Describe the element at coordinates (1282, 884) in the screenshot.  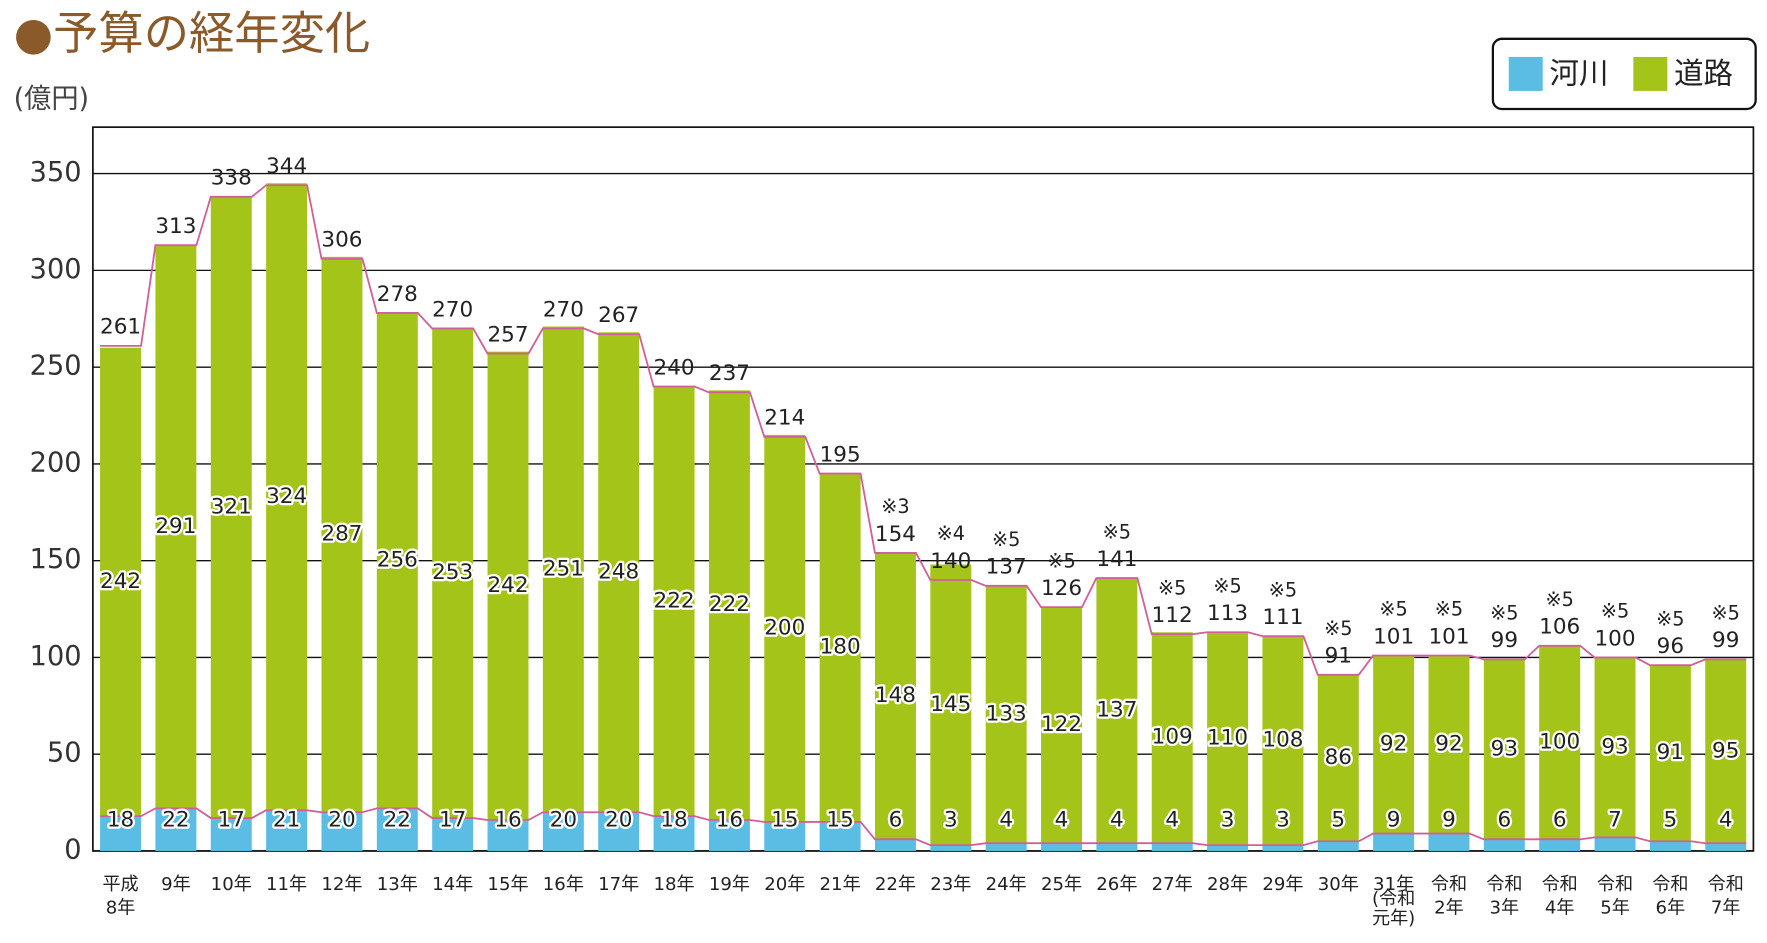
I see `x-tick-label: 29年` at that location.